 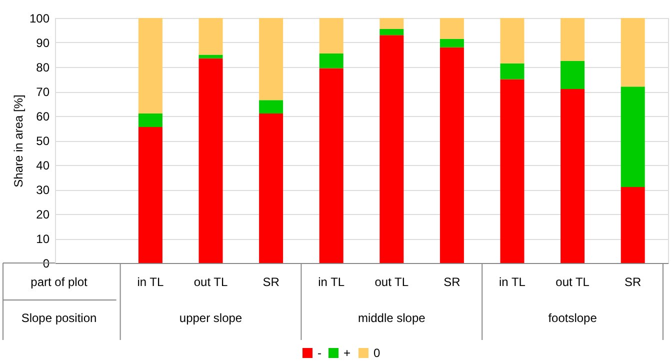 What do you see at coordinates (43, 92) in the screenshot?
I see `y-tick-label: 70` at bounding box center [43, 92].